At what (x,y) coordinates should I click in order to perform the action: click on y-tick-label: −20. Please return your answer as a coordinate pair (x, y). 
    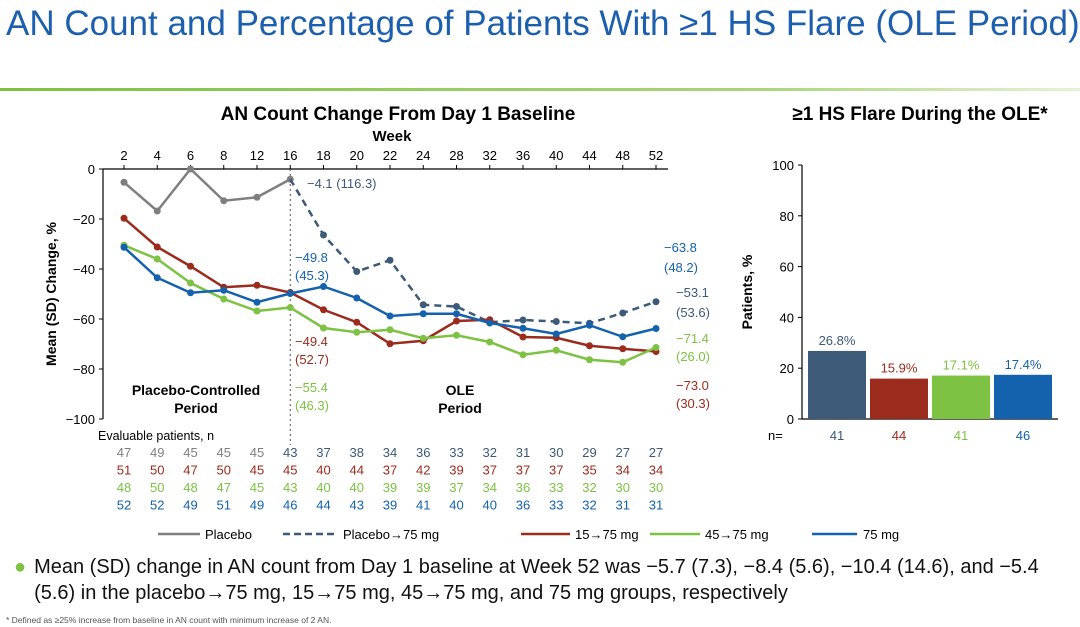
    Looking at the image, I should click on (84, 219).